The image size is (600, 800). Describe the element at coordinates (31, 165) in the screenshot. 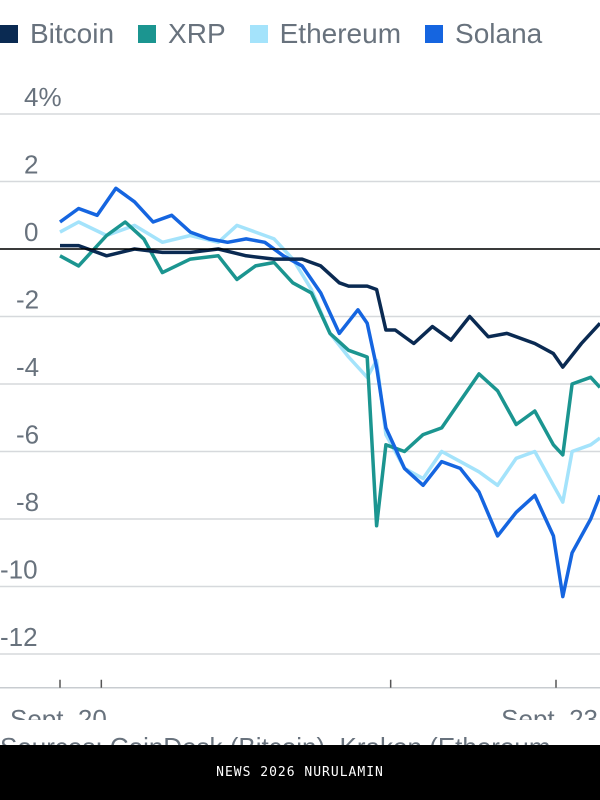

I see `y-tick-label: 2` at that location.